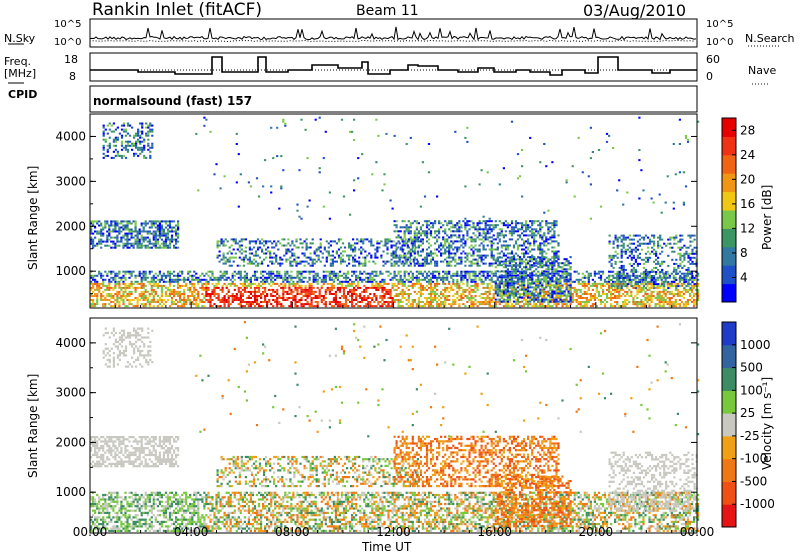 The width and height of the screenshot is (800, 554). I want to click on velocity-colorbar-tick-label: 1000, so click(755, 345).